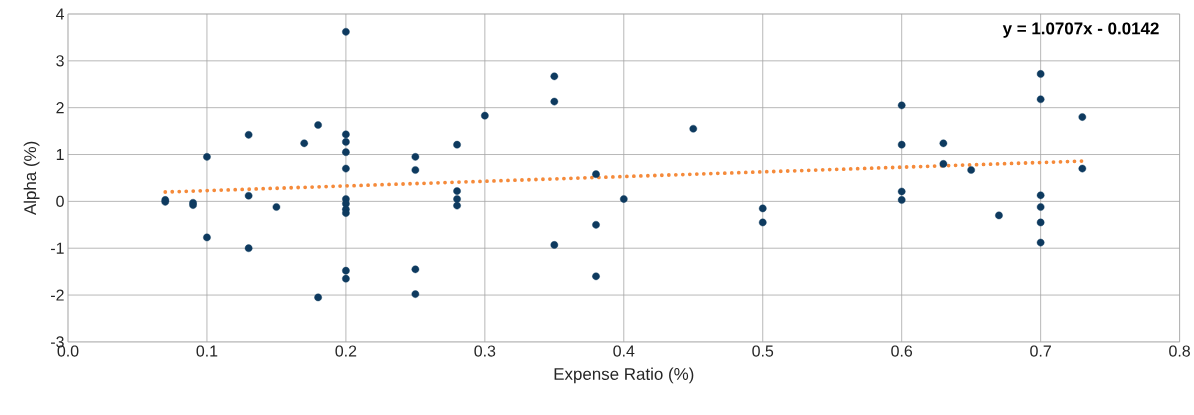  I want to click on x-tick-label: 0.1, so click(207, 351).